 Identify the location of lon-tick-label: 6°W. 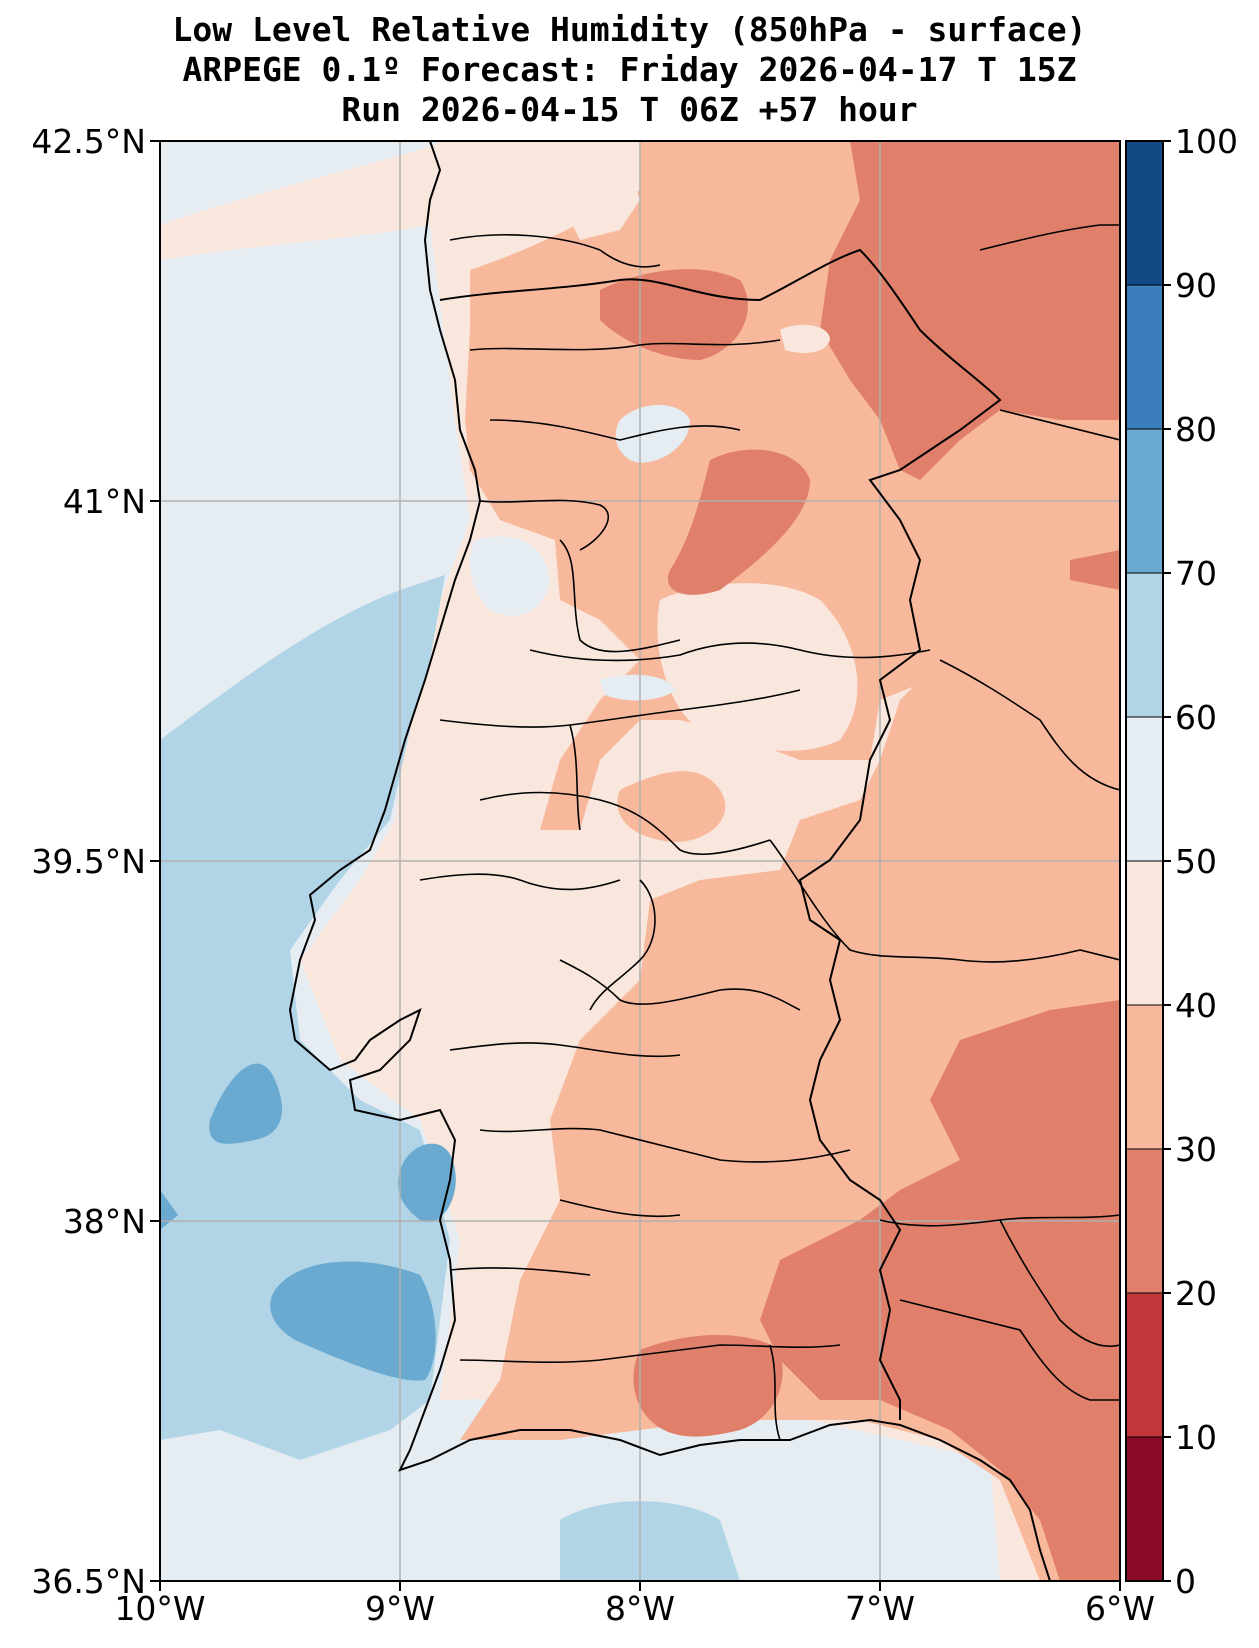
(1120, 1608).